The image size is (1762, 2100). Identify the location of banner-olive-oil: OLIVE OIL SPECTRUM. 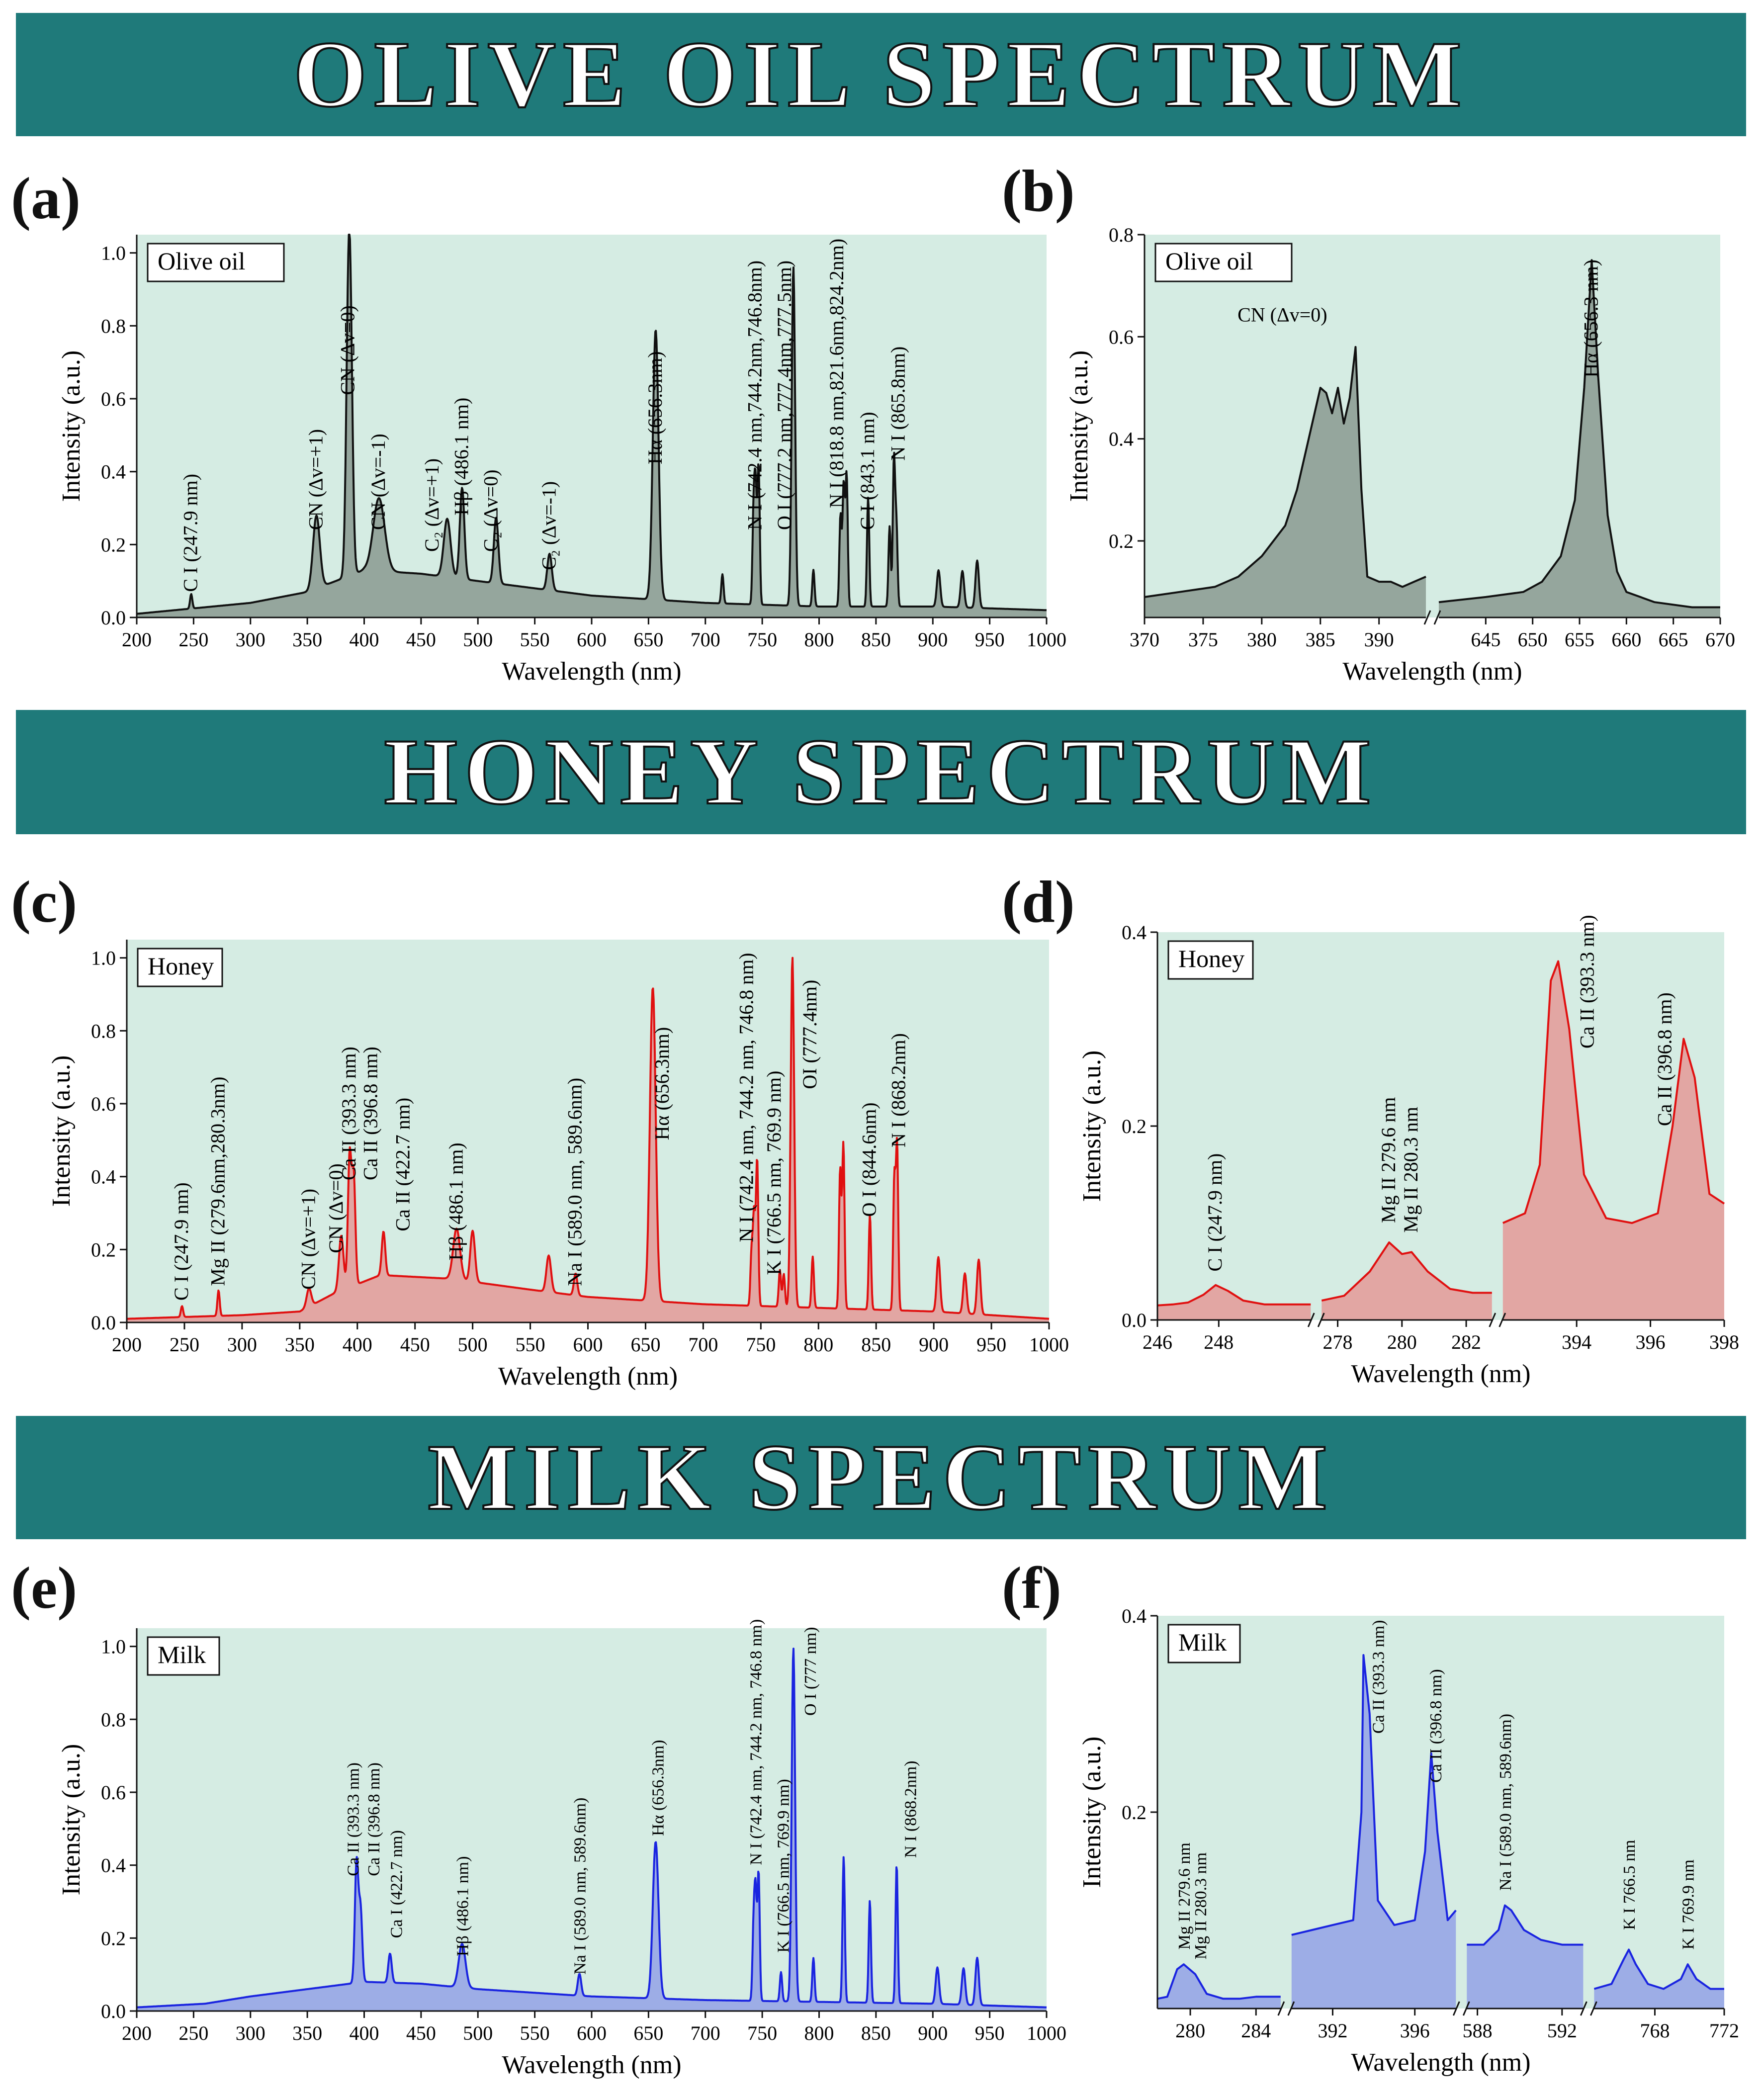
(881, 74).